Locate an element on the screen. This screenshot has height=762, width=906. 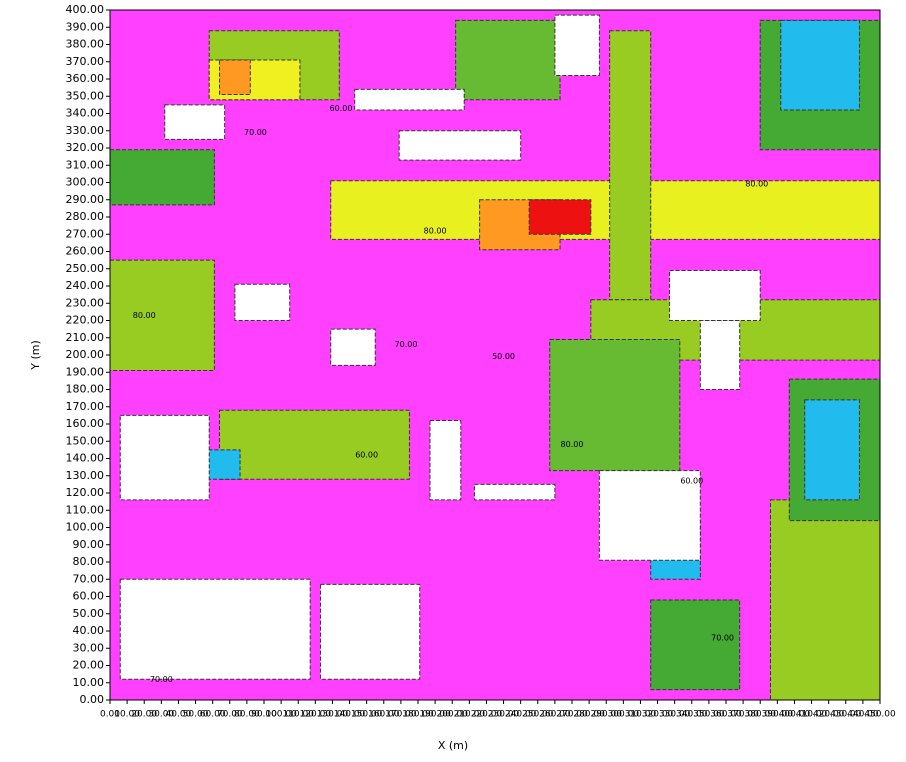
x-tick-label: 70.00 is located at coordinates (230, 715).